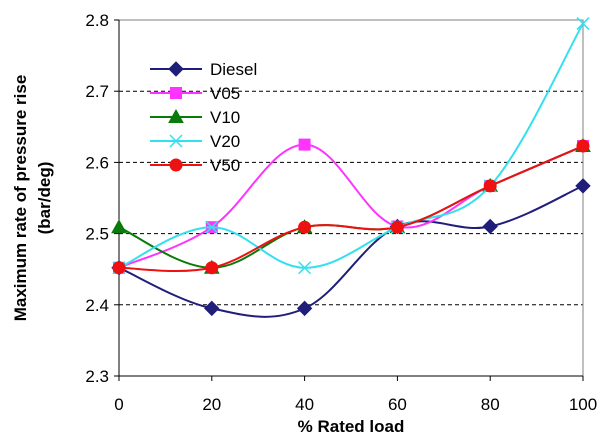 This screenshot has width=600, height=441. I want to click on legend-label: V05, so click(225, 93).